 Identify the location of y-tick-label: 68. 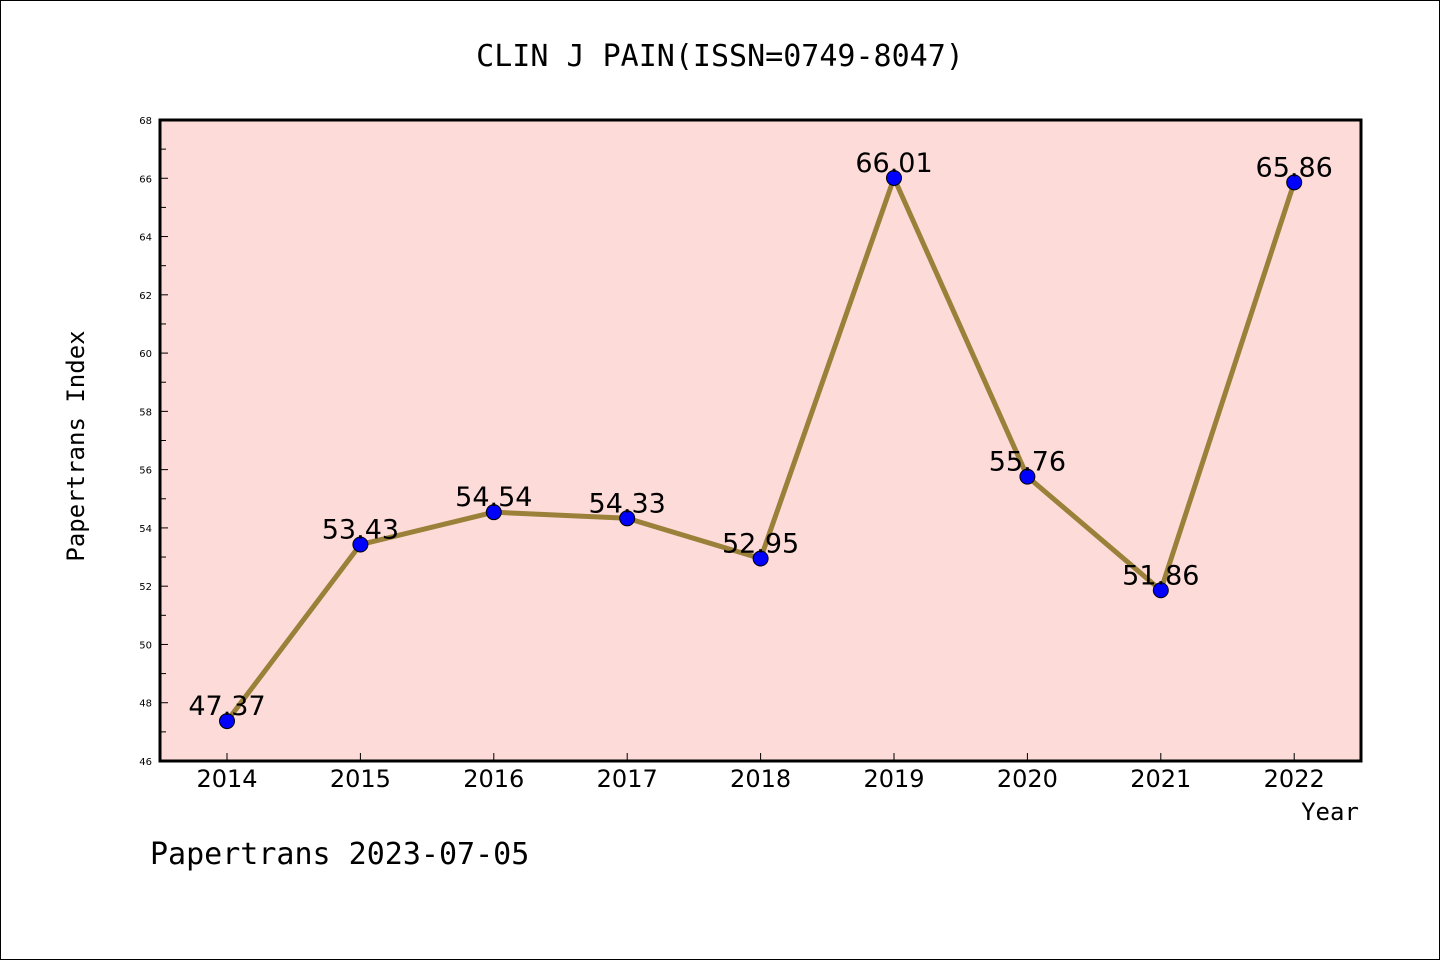
(145, 121).